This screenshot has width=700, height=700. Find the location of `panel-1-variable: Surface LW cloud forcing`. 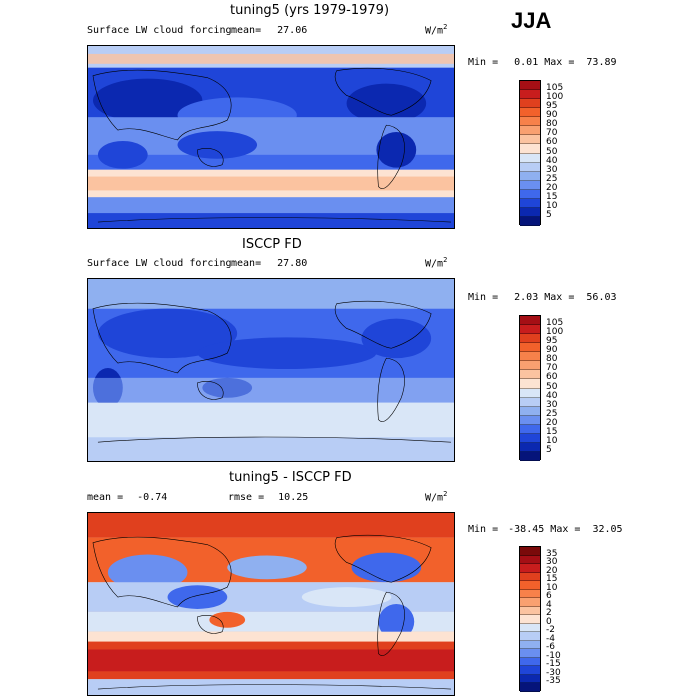

panel-1-variable: Surface LW cloud forcing is located at coordinates (159, 30).